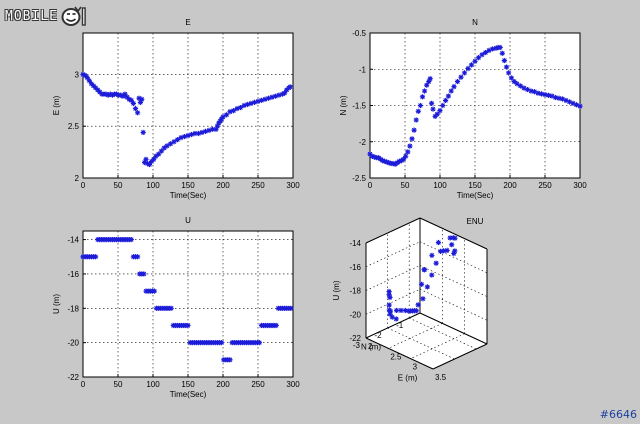  I want to click on y-axis-label: U (m), so click(56, 304).